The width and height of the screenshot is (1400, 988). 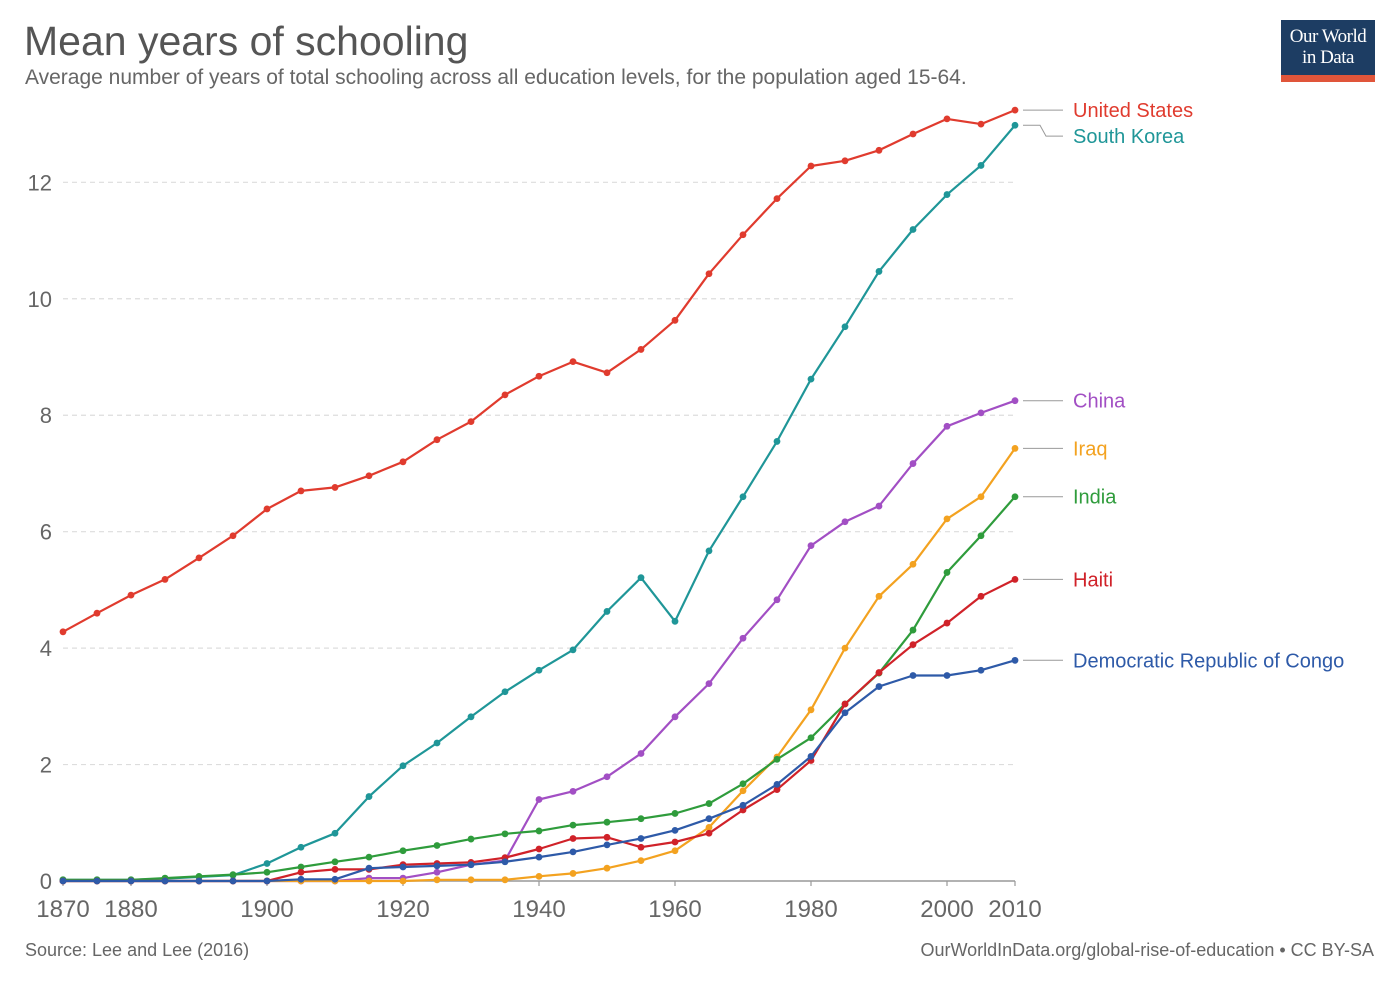 I want to click on series-label: China, so click(x=1099, y=402).